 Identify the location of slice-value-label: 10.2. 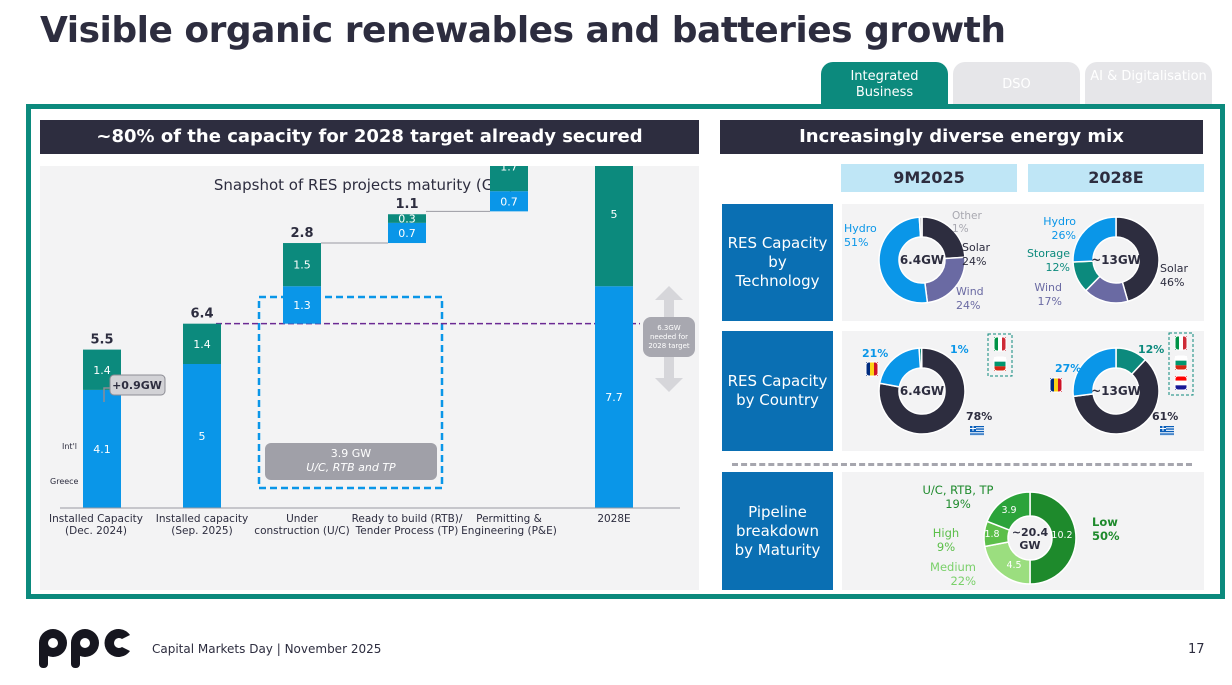
(1061, 535).